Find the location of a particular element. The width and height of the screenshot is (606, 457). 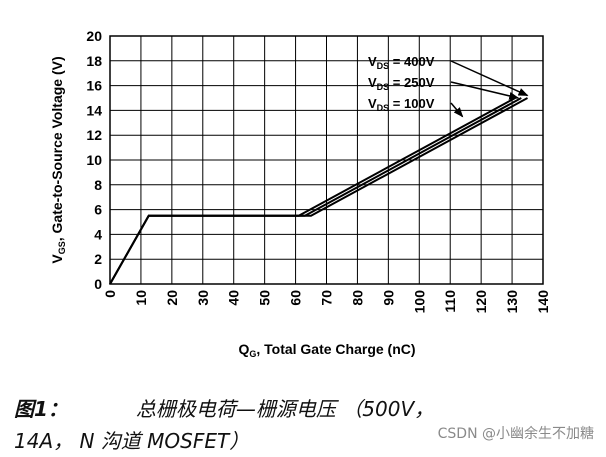

x-tick-label: 120 is located at coordinates (481, 302).